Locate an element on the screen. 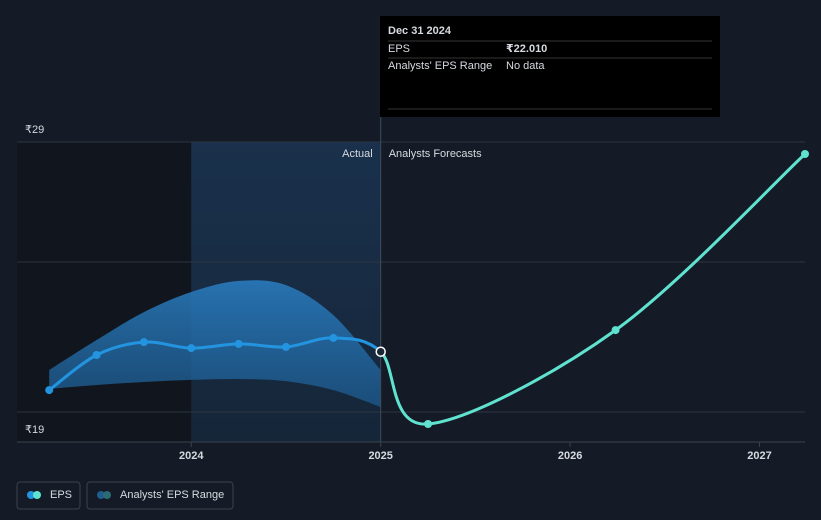  y-tick-label: ₹29 is located at coordinates (34, 130).